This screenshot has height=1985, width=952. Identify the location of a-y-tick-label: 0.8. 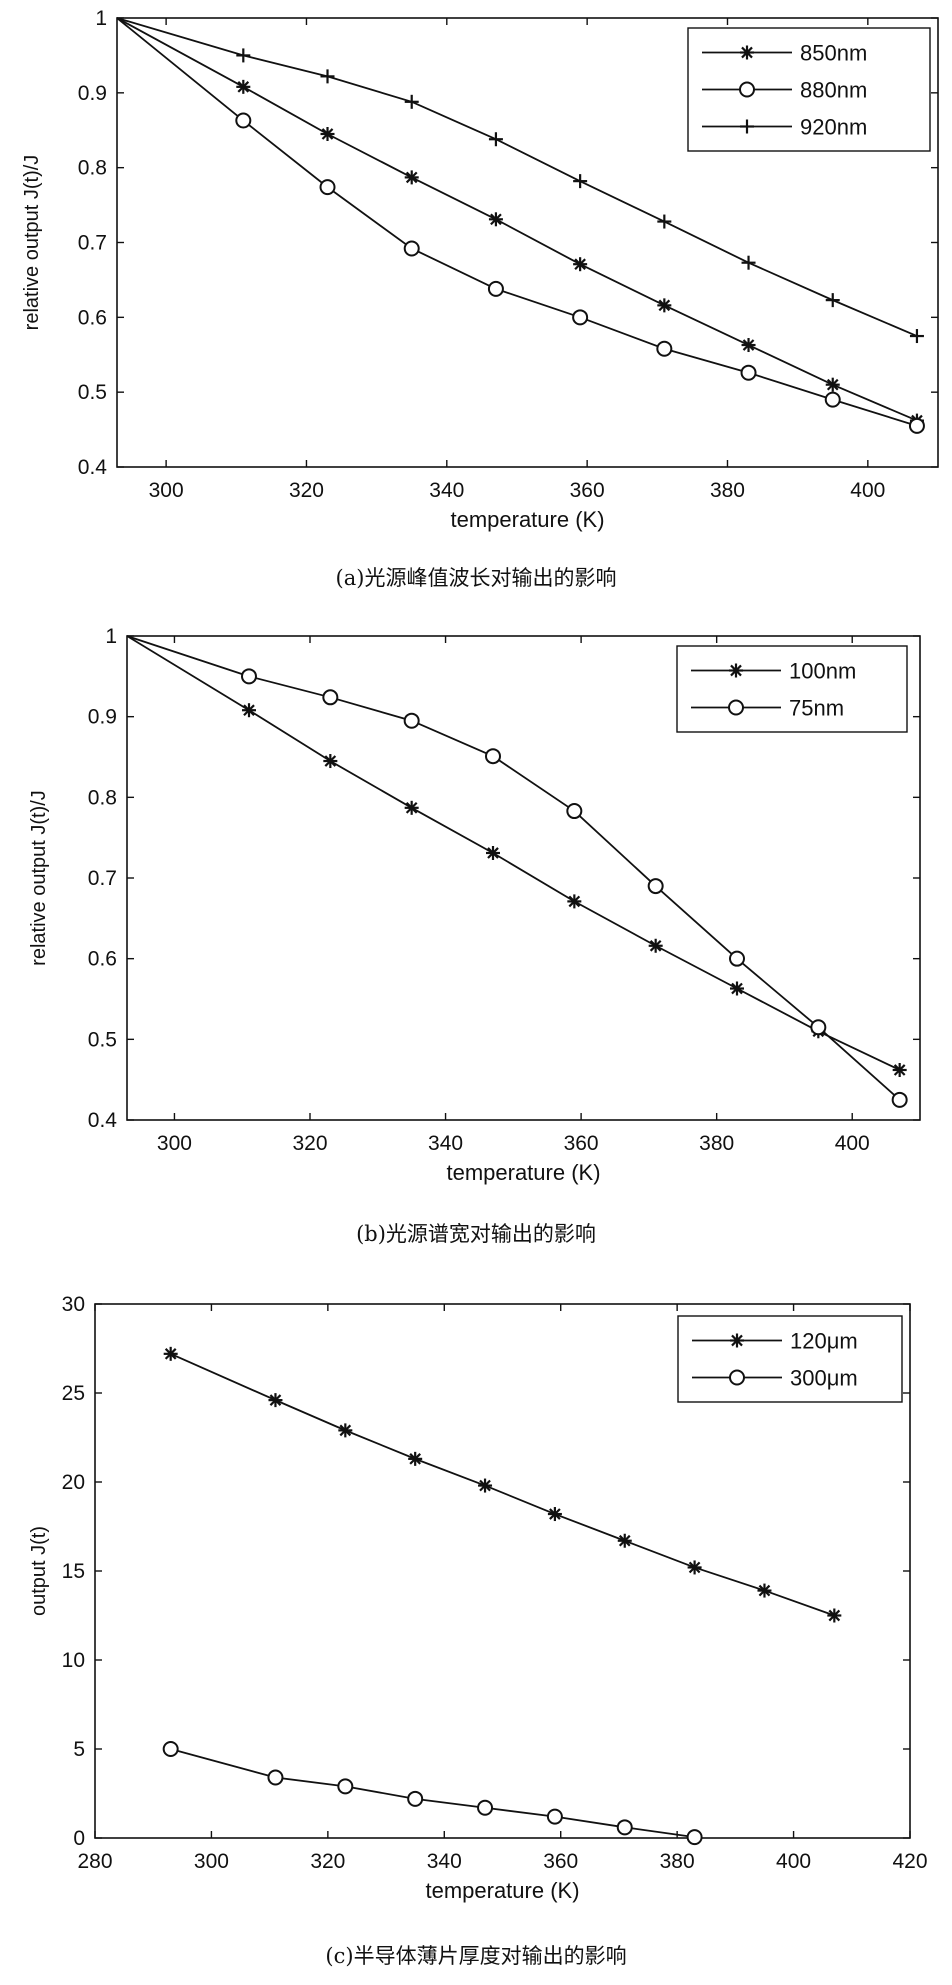
(92, 168).